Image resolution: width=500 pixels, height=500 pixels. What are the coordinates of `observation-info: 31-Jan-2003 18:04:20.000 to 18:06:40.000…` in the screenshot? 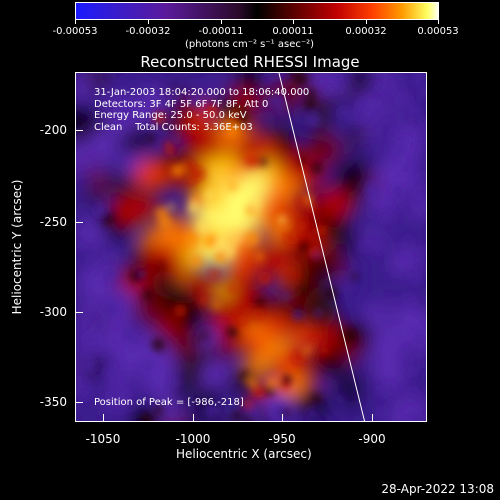 It's located at (201, 110).